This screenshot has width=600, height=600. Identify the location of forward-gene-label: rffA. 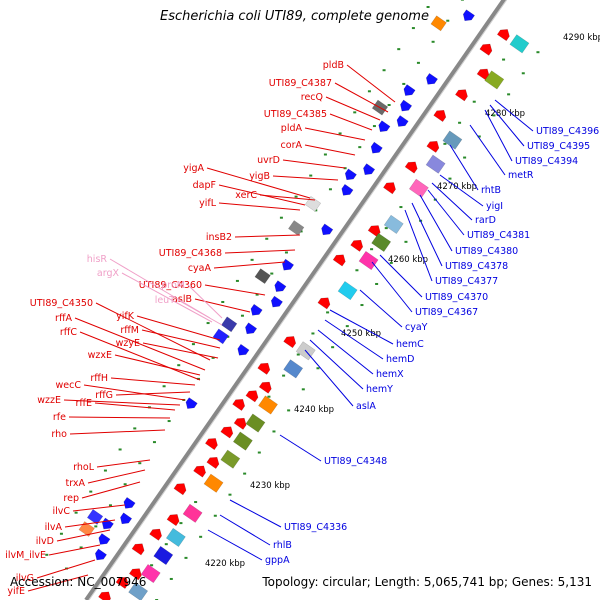
(63, 318).